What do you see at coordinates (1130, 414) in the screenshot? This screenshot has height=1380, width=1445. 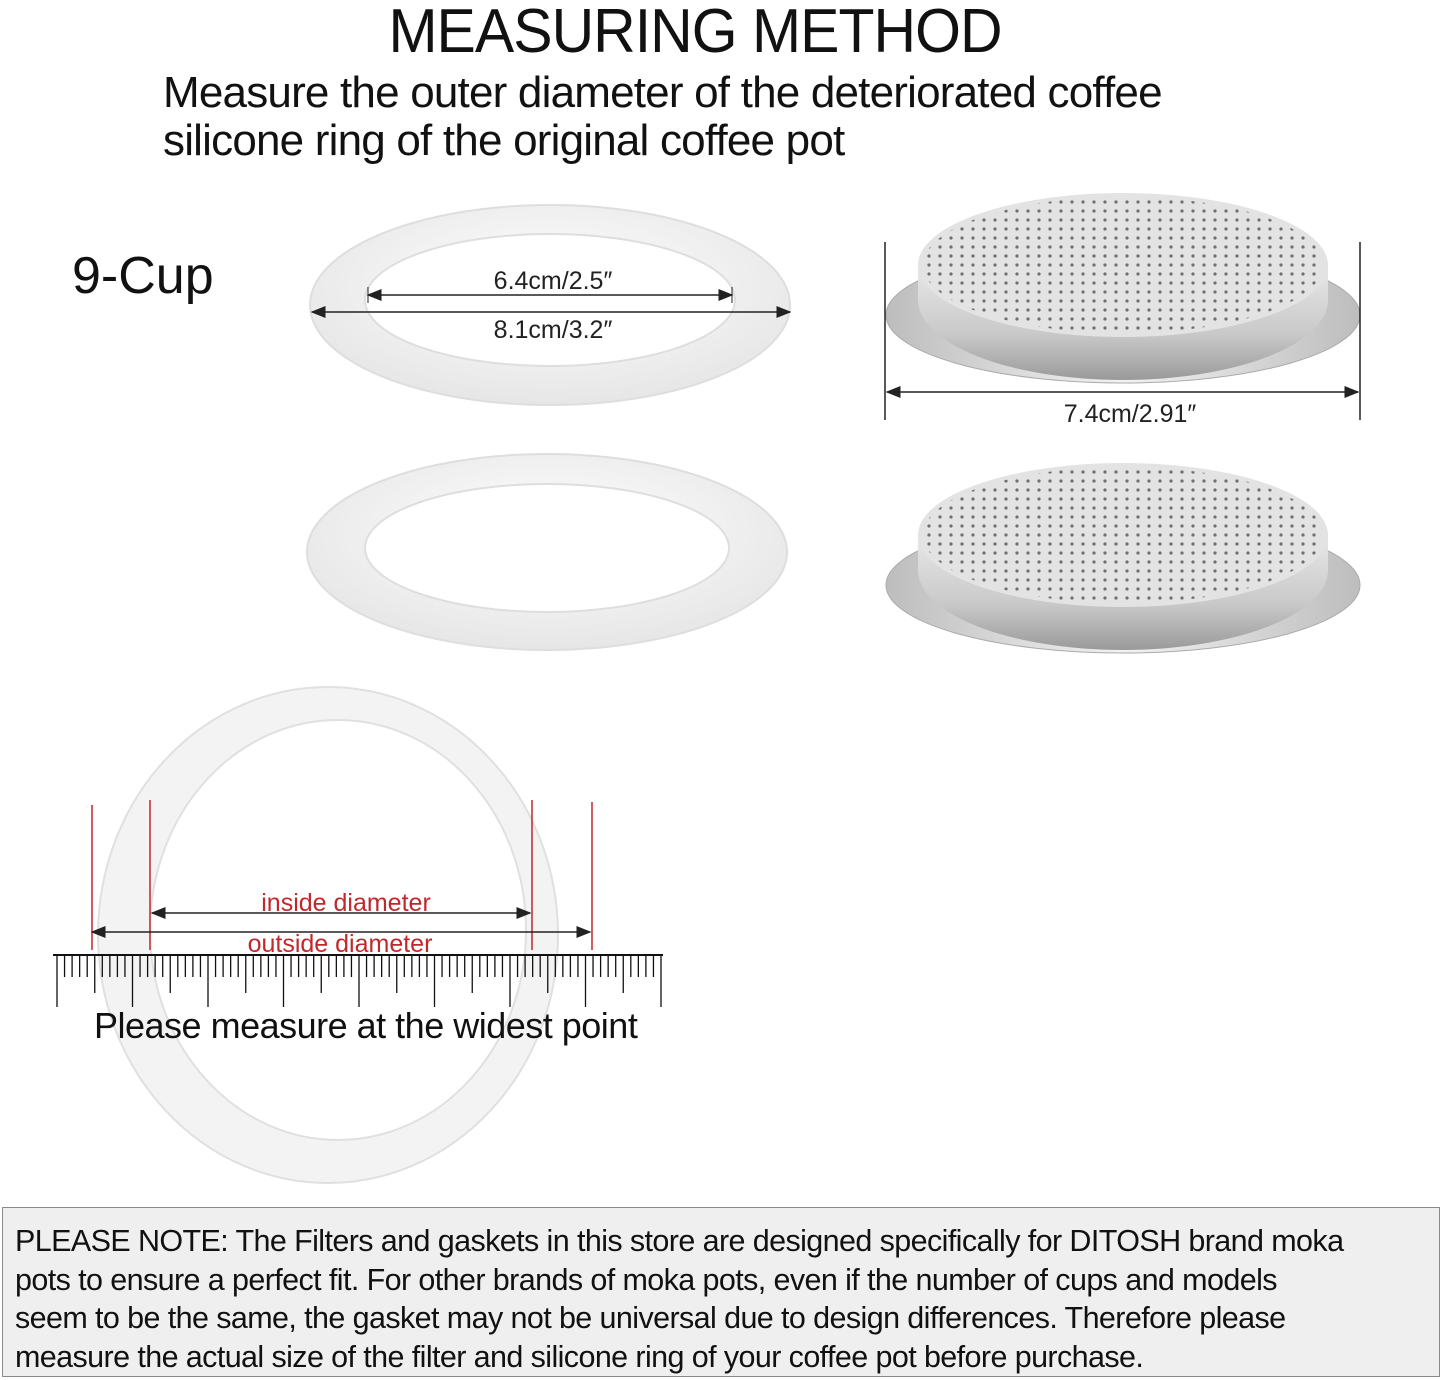 I see `filter-diameter-label: 7.4cm/2.91″` at bounding box center [1130, 414].